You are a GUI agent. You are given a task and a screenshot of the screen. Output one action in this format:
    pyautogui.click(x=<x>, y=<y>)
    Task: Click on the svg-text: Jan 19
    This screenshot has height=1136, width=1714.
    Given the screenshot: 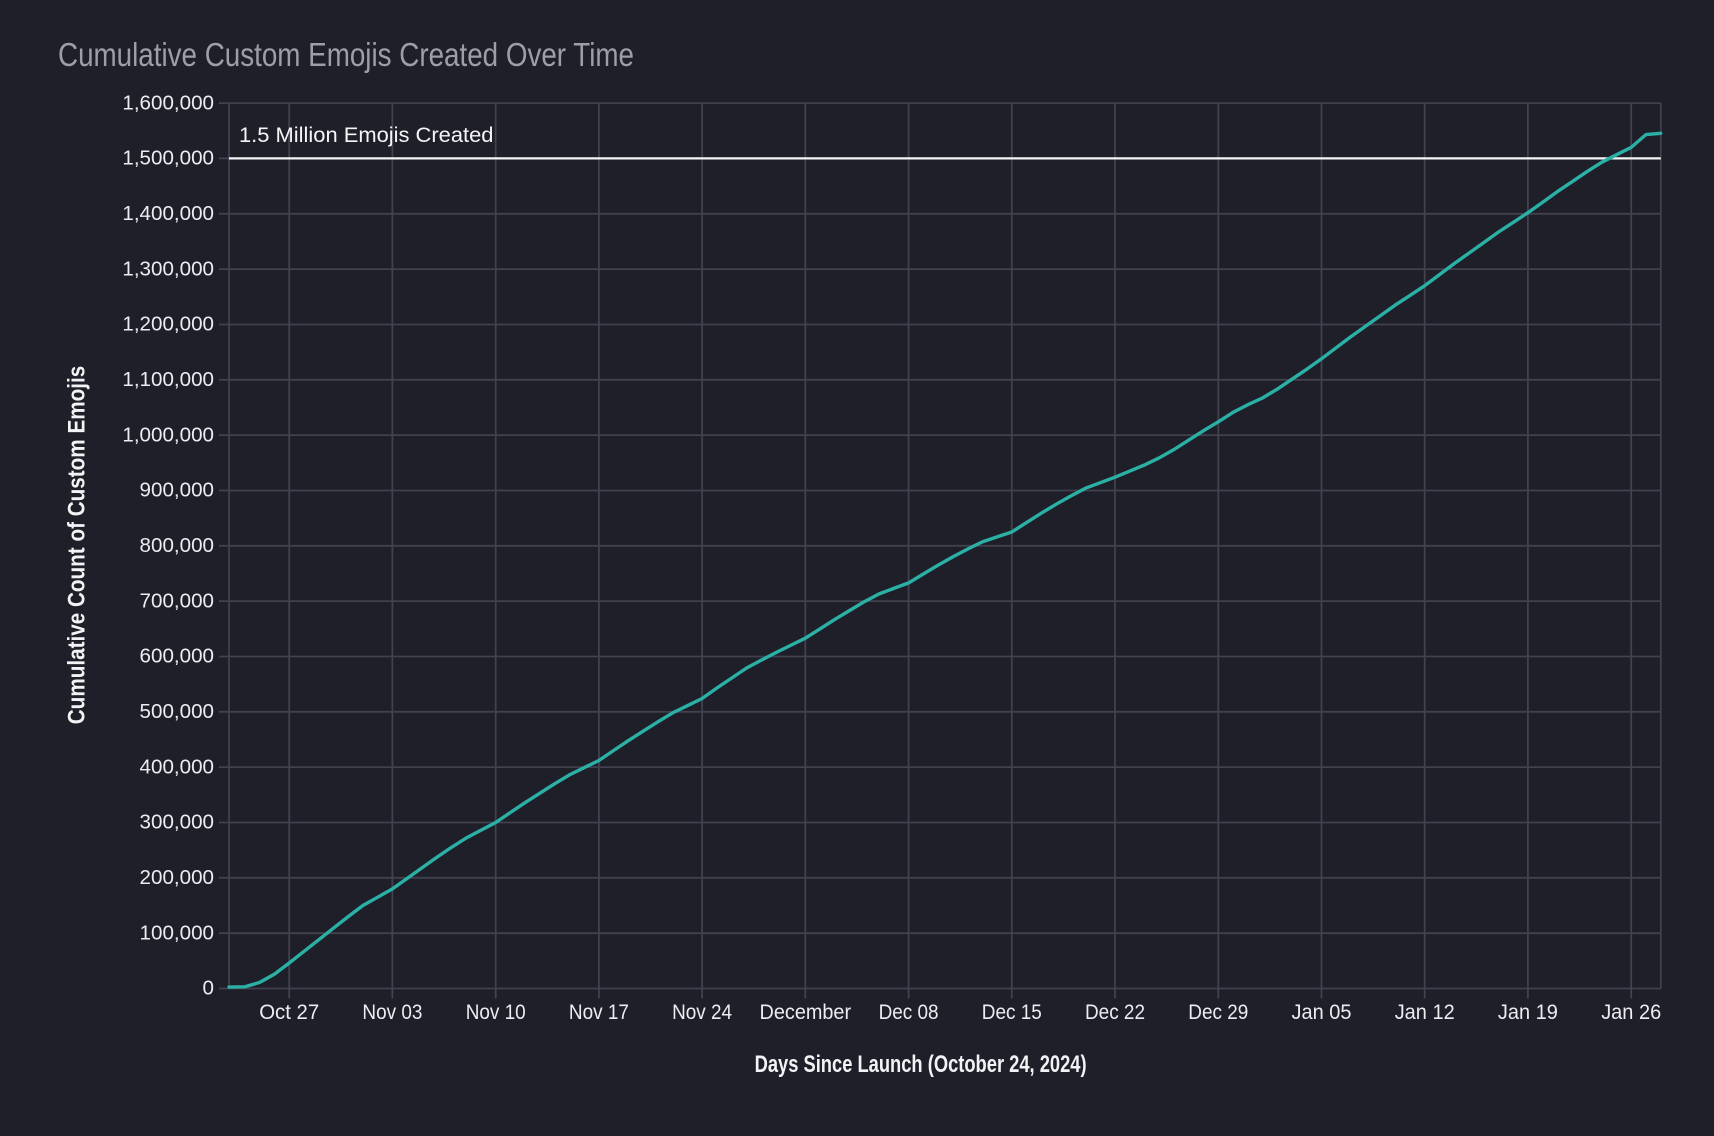 What is the action you would take?
    pyautogui.click(x=1528, y=1012)
    